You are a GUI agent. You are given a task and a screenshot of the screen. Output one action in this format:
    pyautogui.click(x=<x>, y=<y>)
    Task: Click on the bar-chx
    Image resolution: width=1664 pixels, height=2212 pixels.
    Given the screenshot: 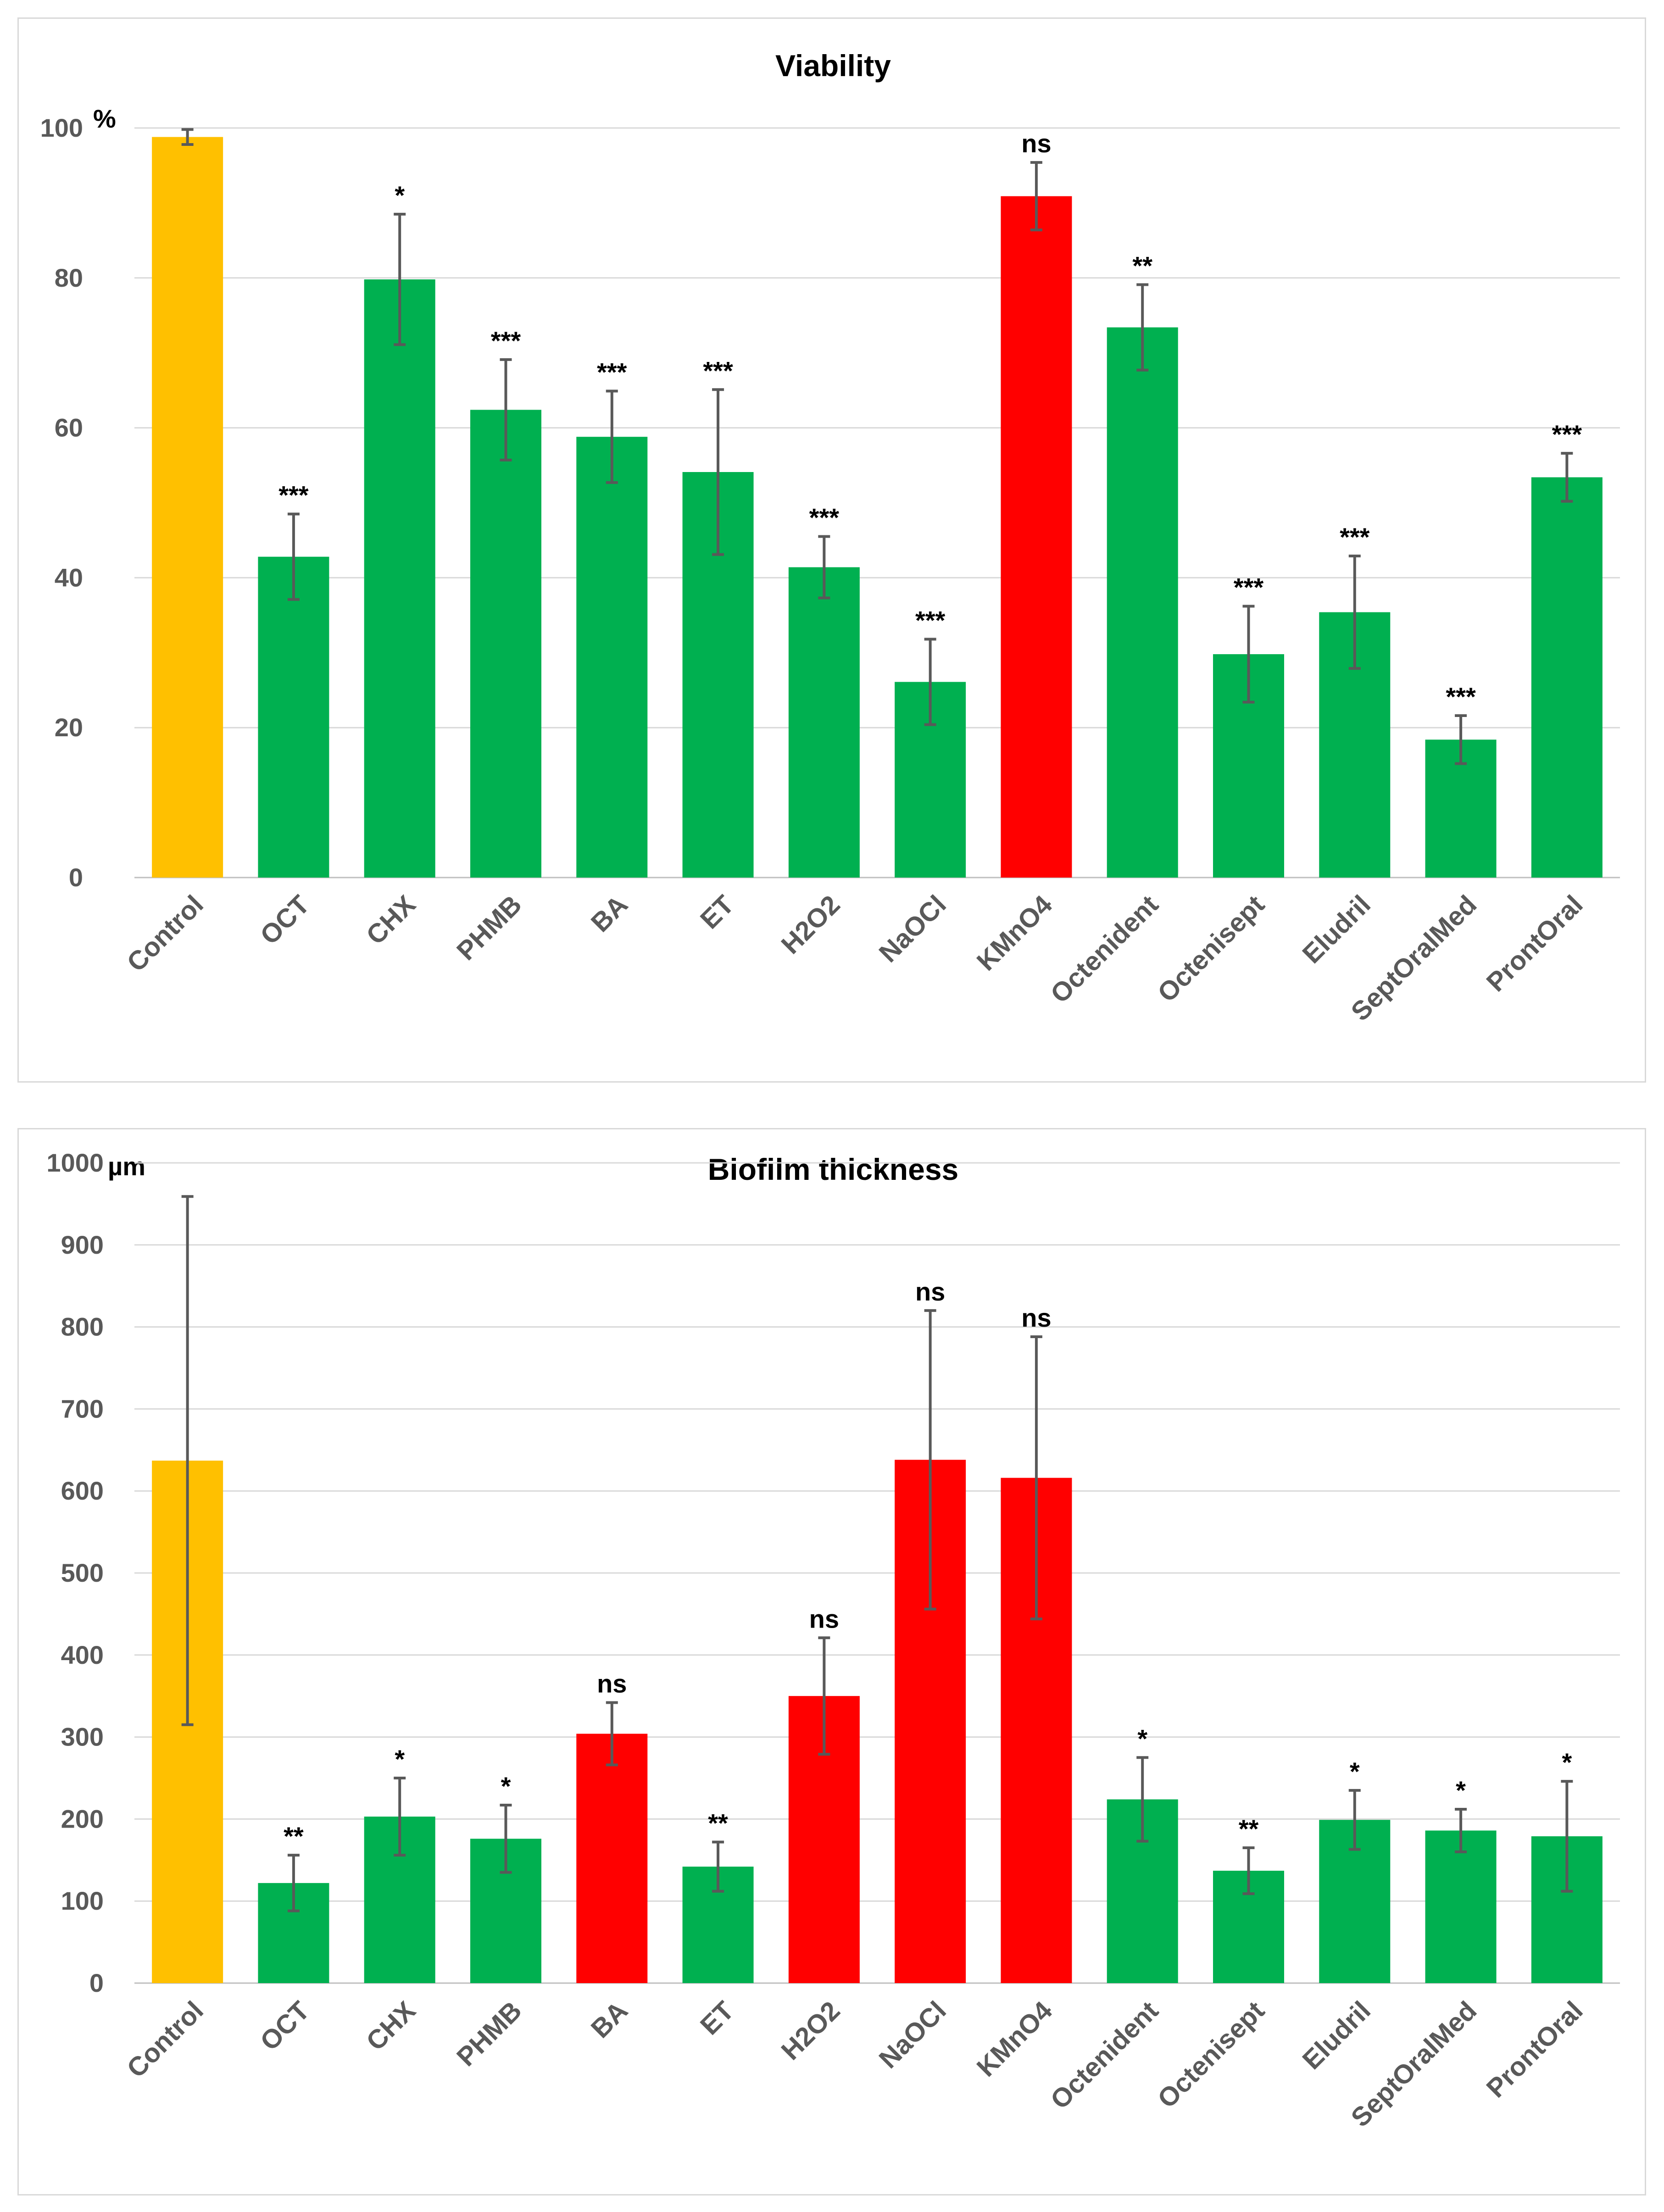 What is the action you would take?
    pyautogui.click(x=399, y=578)
    